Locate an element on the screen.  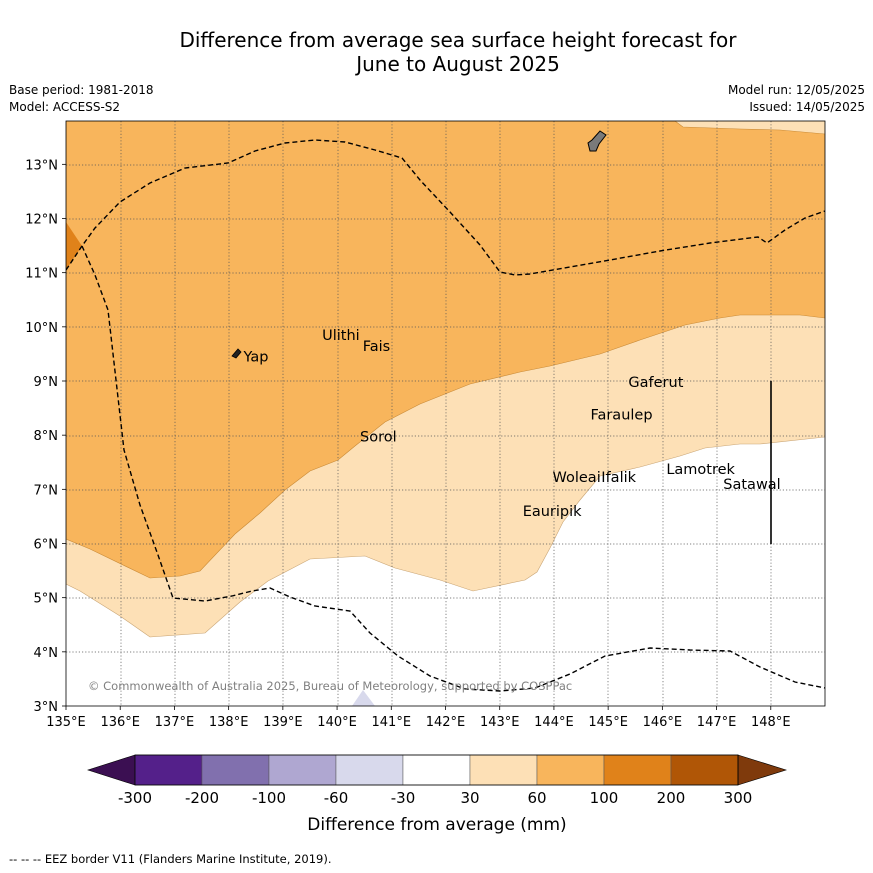
colorbar-tick-label: 300 is located at coordinates (738, 798).